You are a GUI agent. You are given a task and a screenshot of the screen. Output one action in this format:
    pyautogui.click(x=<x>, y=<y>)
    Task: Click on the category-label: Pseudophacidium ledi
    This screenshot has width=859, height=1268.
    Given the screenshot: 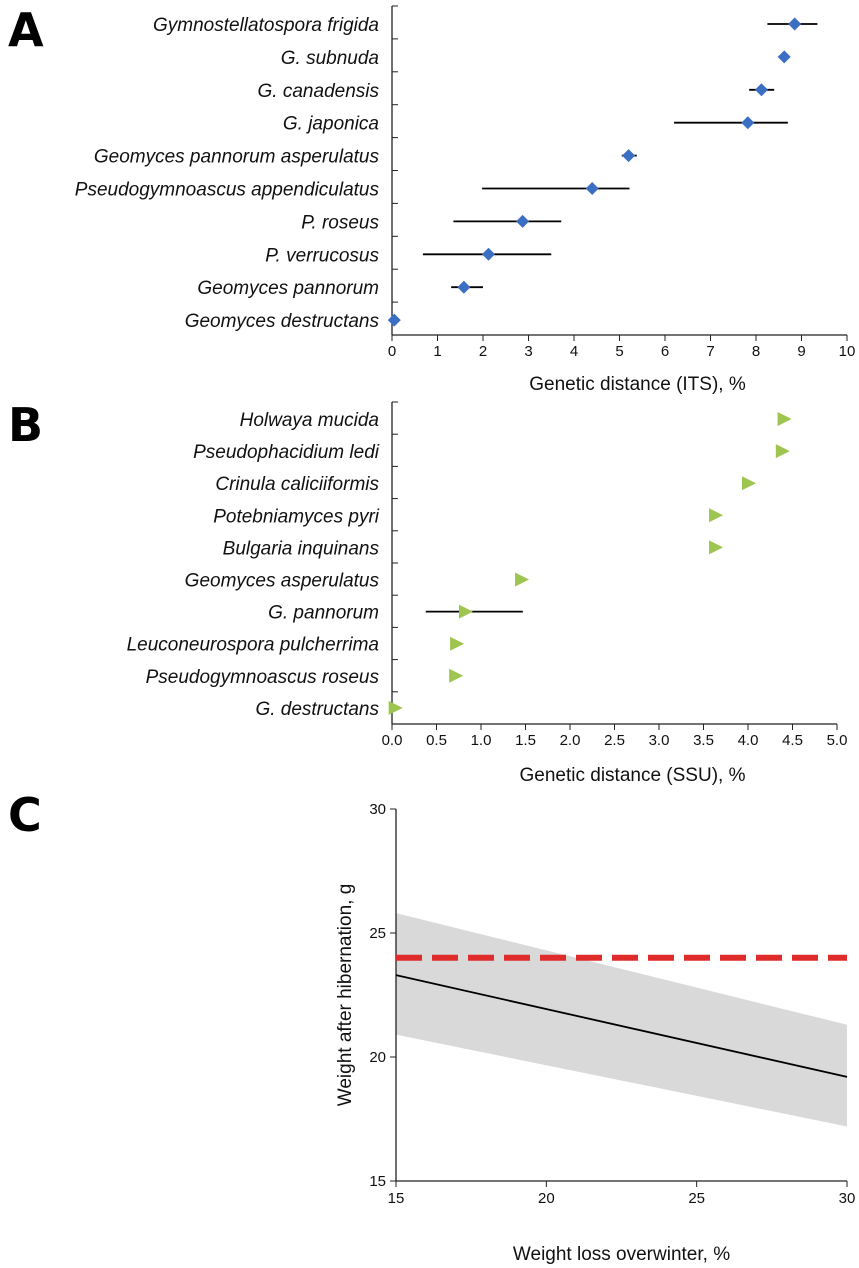 What is the action you would take?
    pyautogui.click(x=286, y=452)
    